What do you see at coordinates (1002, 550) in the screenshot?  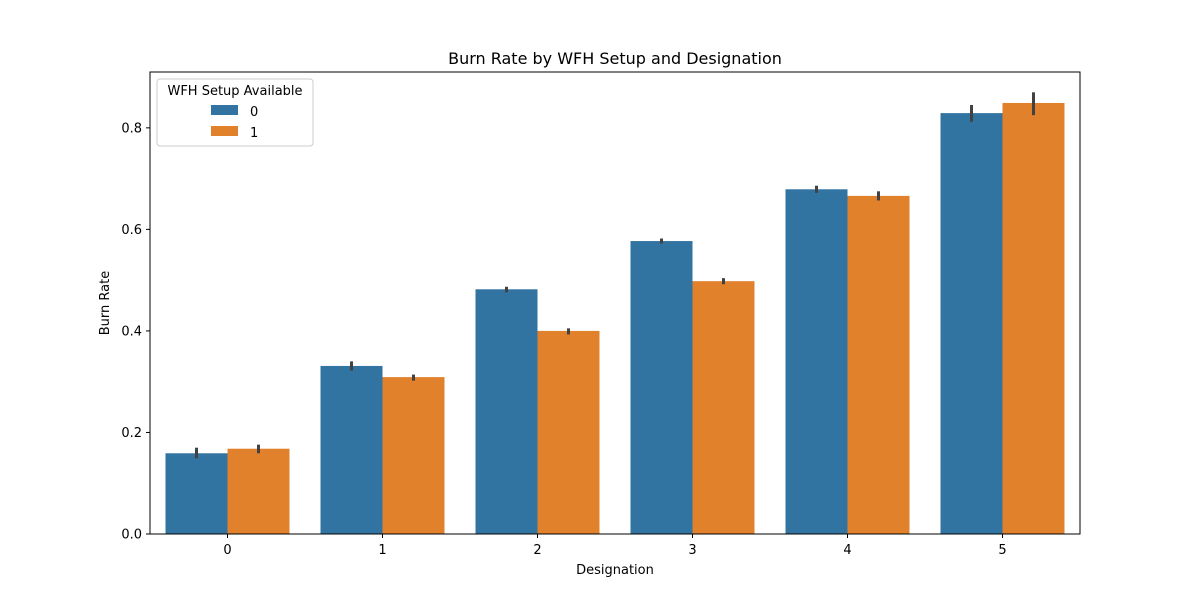 I see `x-tick-label: 5` at bounding box center [1002, 550].